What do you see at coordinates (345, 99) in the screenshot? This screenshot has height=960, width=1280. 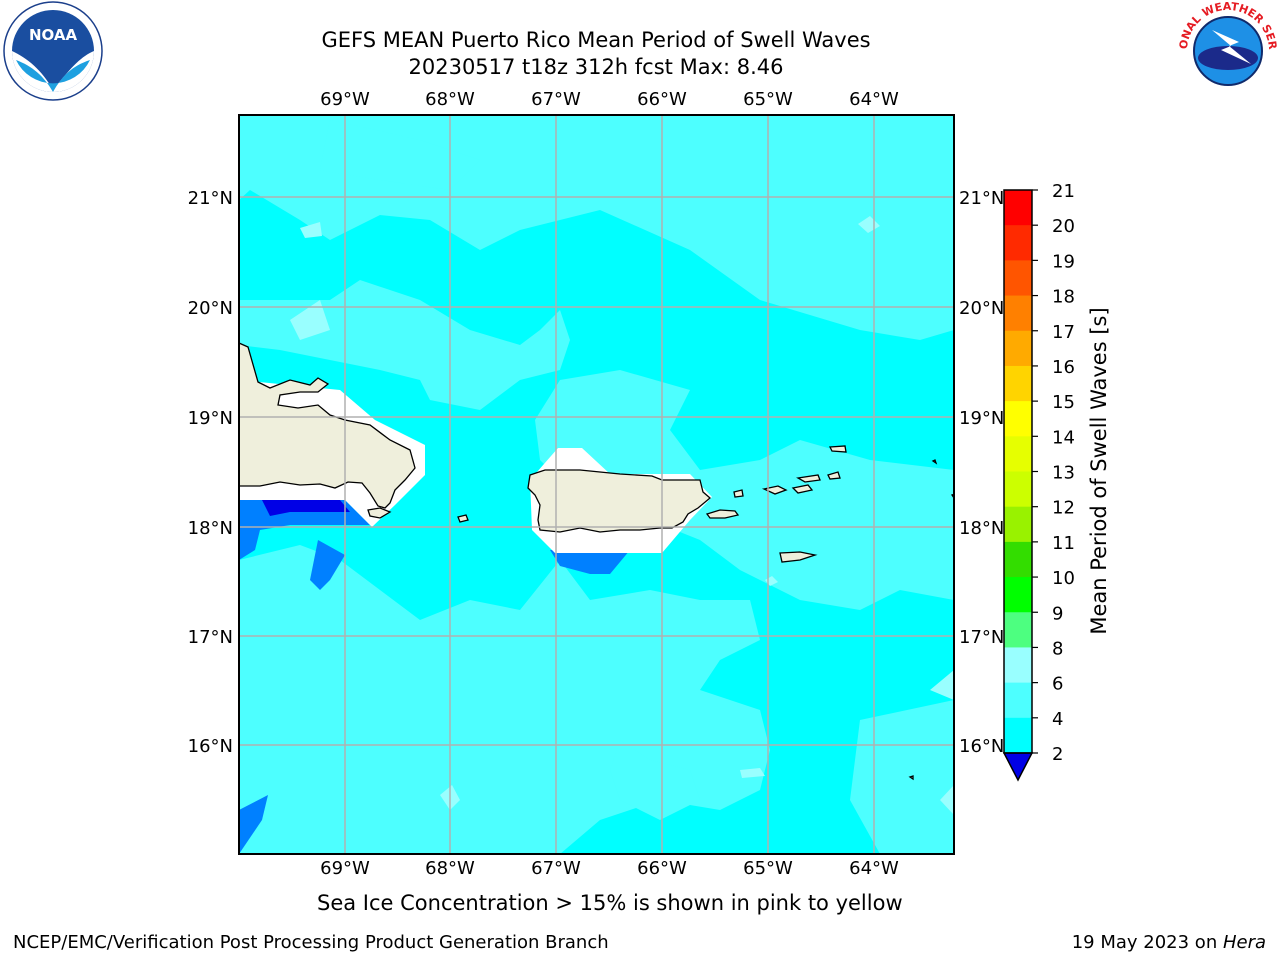 I see `lon-label-top: 69°W` at bounding box center [345, 99].